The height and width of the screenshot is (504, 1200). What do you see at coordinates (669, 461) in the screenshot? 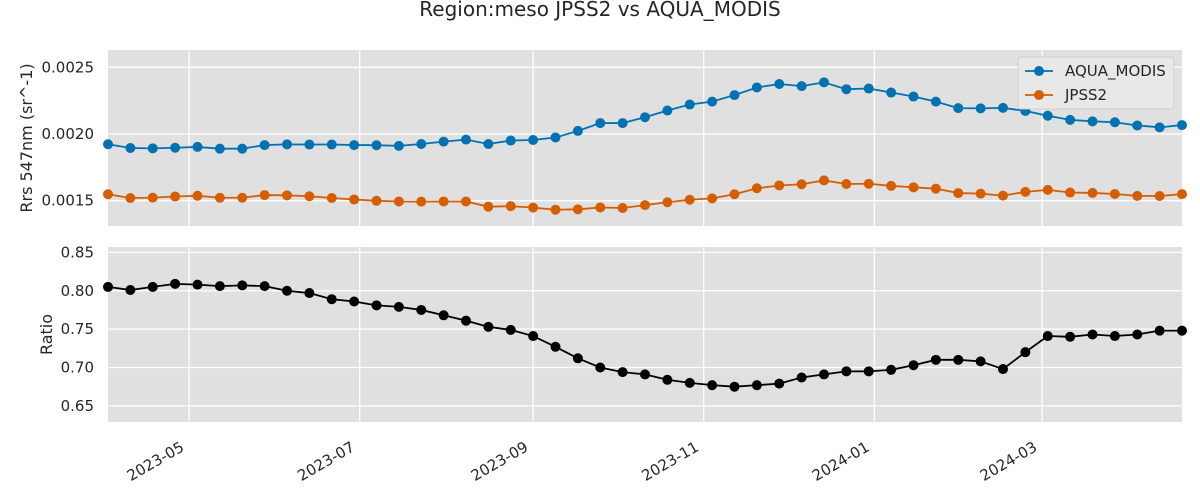
I see `x-tick-label: 2023-11` at bounding box center [669, 461].